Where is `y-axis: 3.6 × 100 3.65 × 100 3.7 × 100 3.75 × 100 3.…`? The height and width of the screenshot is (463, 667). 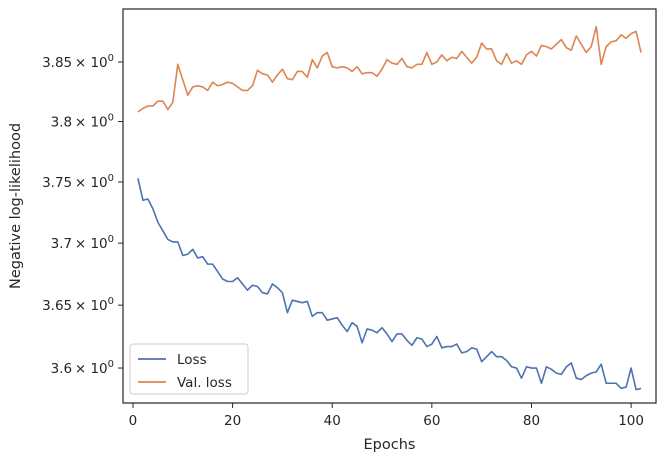
y-axis: 3.6 × 100 3.65 × 100 3.7 × 100 3.75 × 100 3.… is located at coordinates (82, 215).